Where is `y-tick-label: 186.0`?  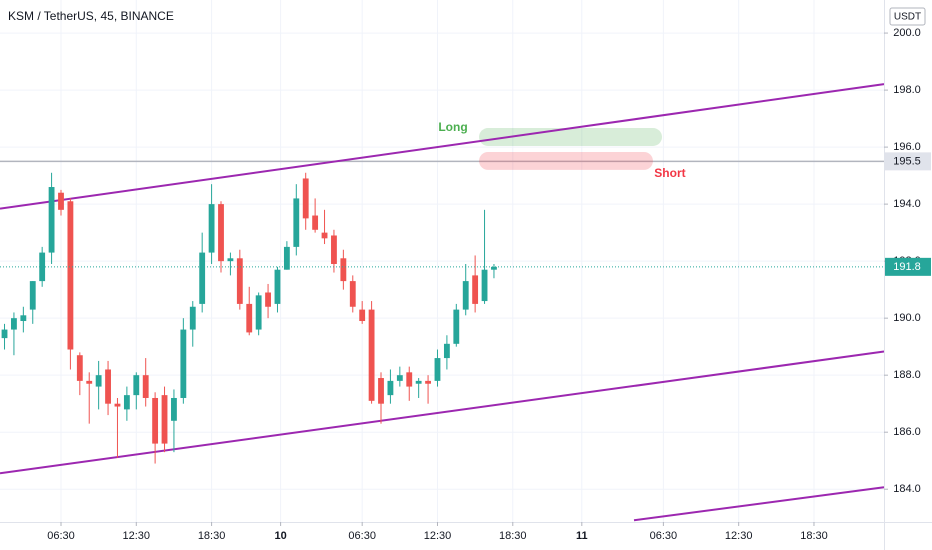
y-tick-label: 186.0 is located at coordinates (907, 432).